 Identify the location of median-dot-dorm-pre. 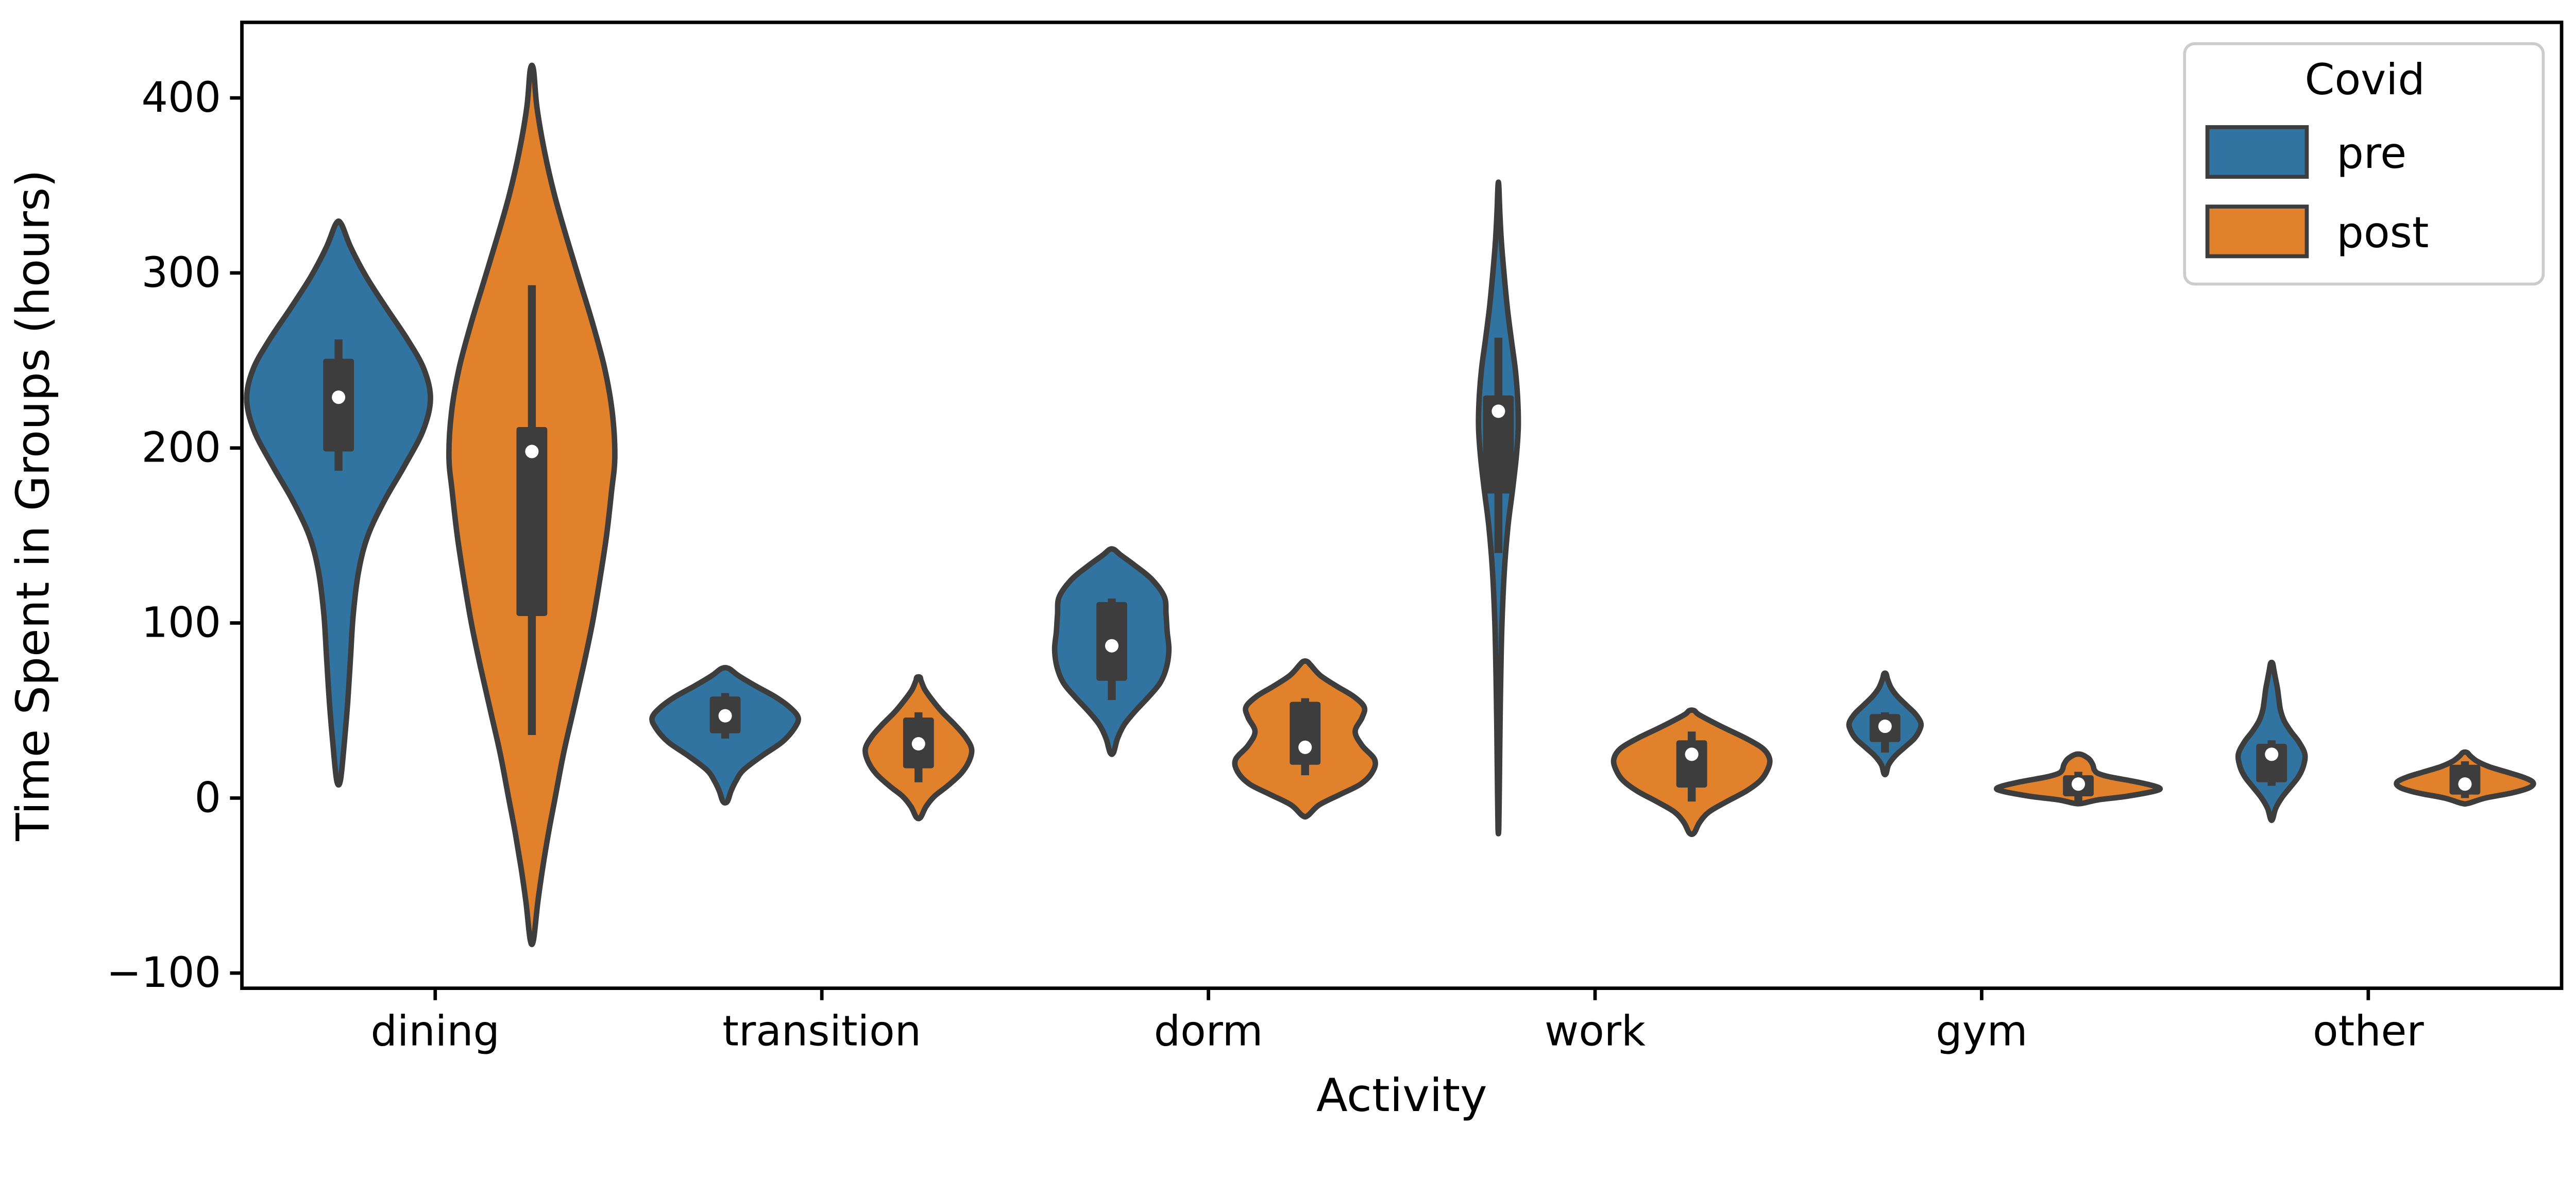
(1111, 646).